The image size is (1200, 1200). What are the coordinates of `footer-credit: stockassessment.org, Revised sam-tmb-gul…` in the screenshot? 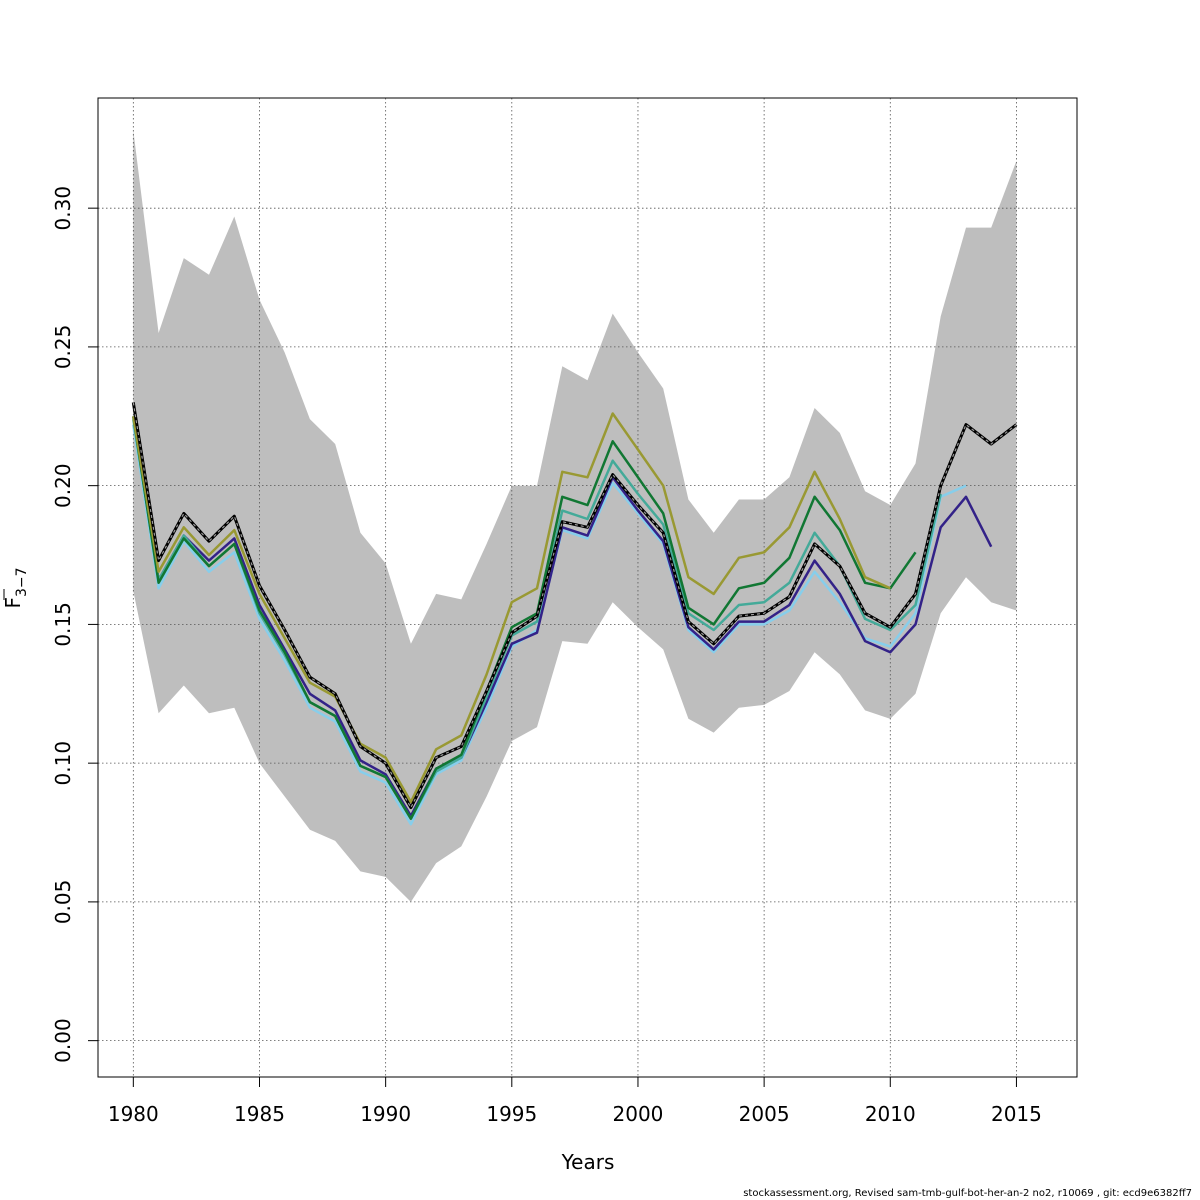 It's located at (967, 1193).